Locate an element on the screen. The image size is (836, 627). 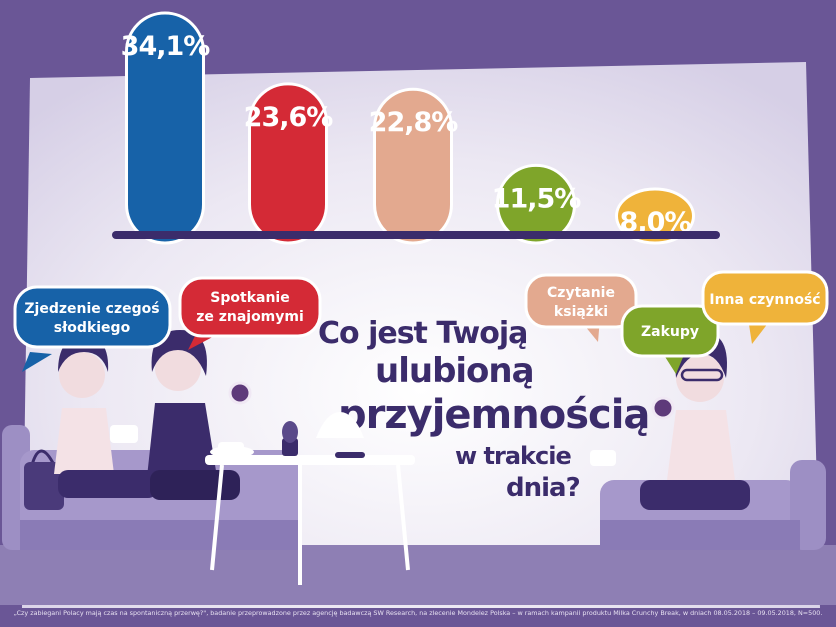
floor is located at coordinates (418, 575).